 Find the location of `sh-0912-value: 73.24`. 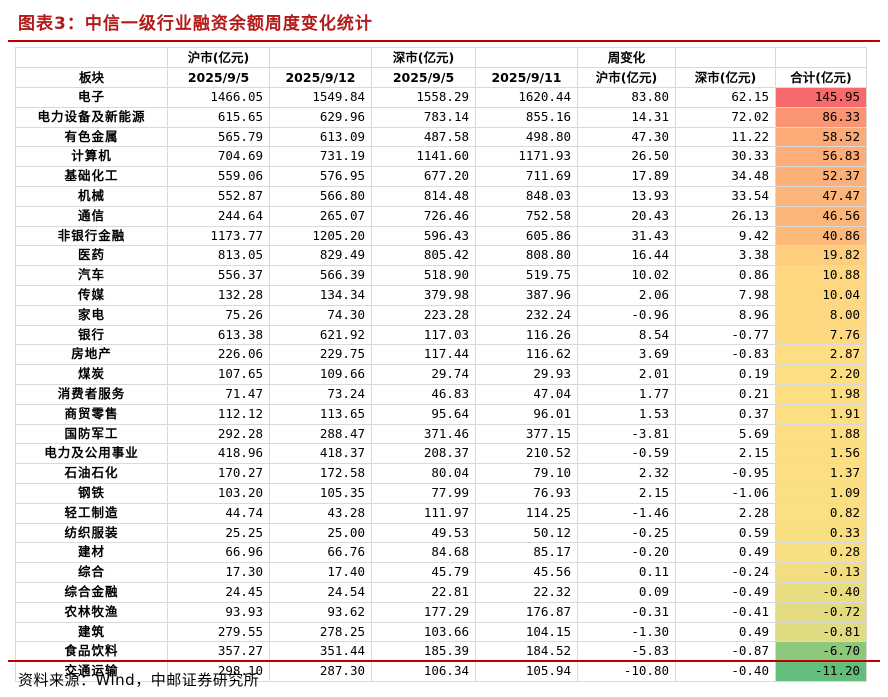

sh-0912-value: 73.24 is located at coordinates (320, 394).